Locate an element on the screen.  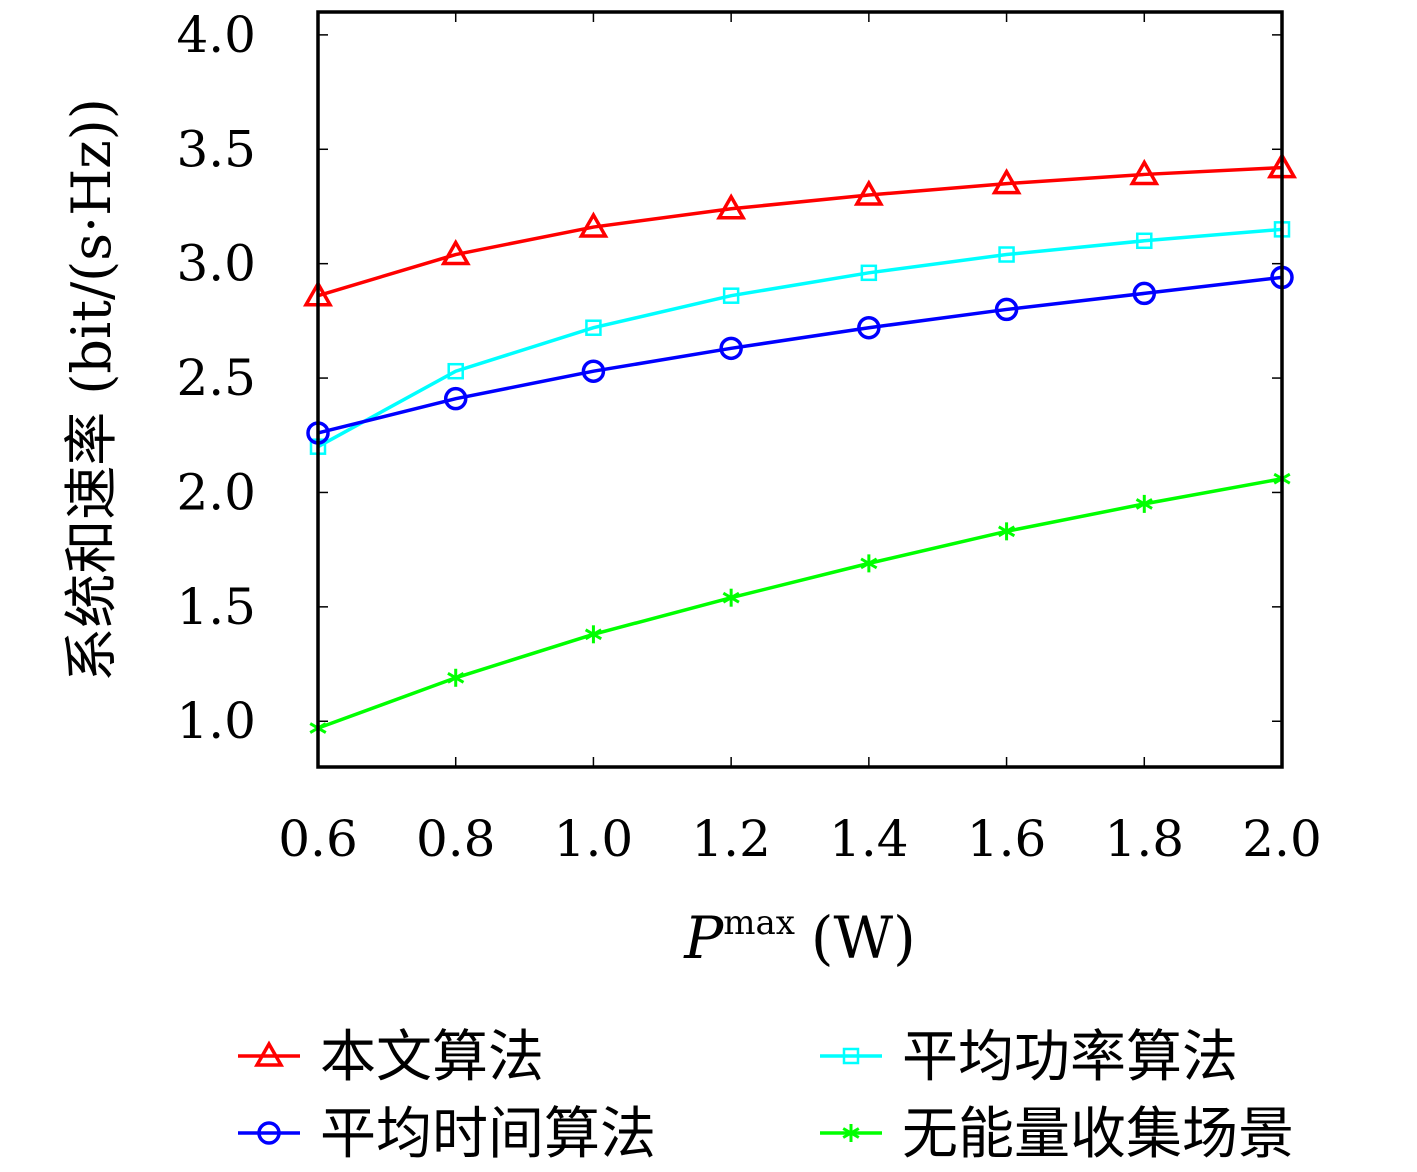
y-axis-title: 系统和速率 (bit/(s·Hz)) is located at coordinates (91, 390).